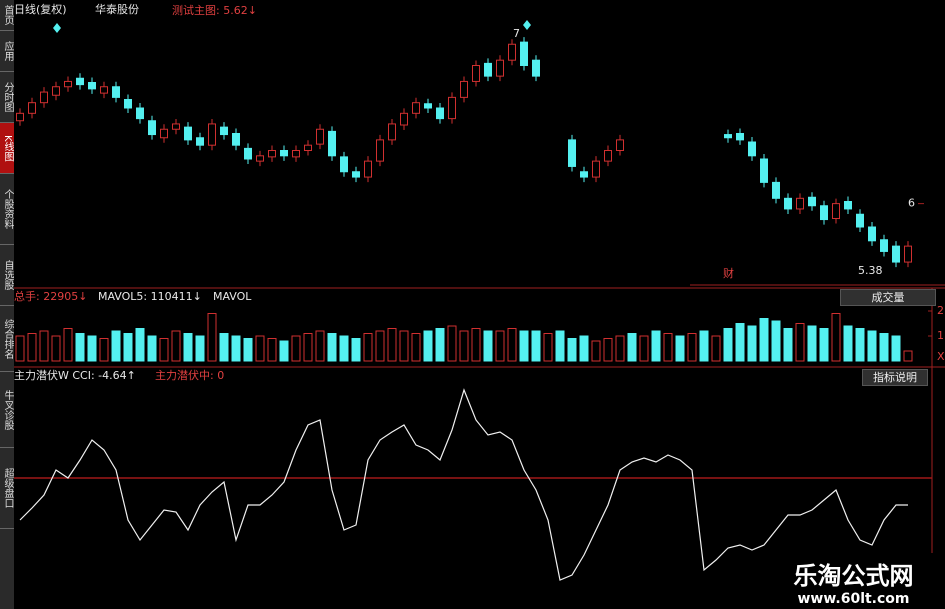 The image size is (945, 609). Describe the element at coordinates (516, 33) in the screenshot. I see `high-label: 7` at that location.